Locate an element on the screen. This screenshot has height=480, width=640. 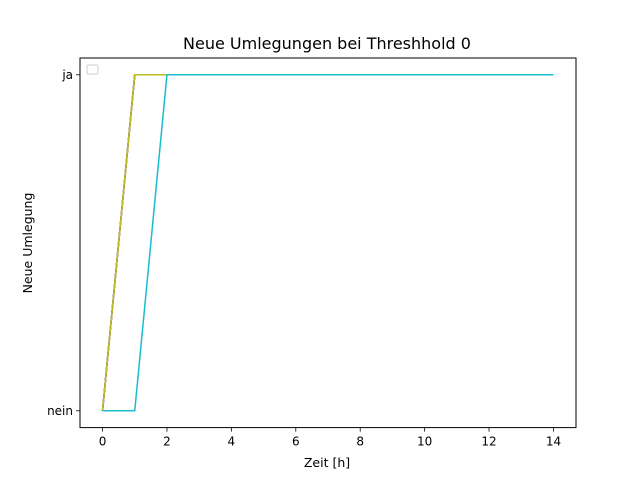
x-tick-label: 14 is located at coordinates (553, 442).